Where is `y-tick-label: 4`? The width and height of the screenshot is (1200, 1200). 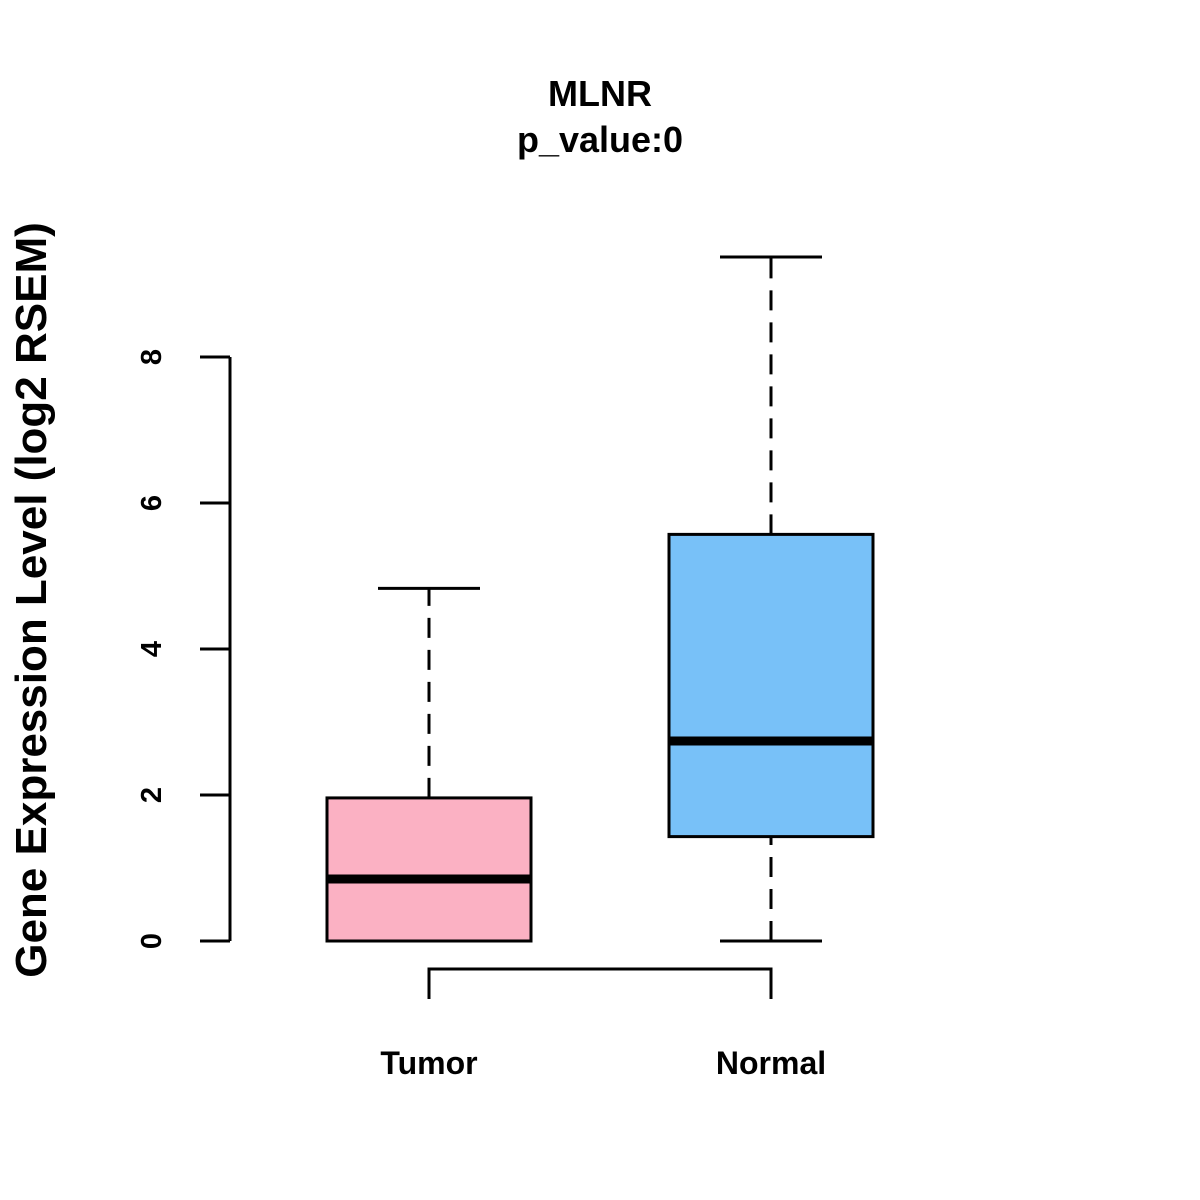 y-tick-label: 4 is located at coordinates (152, 649).